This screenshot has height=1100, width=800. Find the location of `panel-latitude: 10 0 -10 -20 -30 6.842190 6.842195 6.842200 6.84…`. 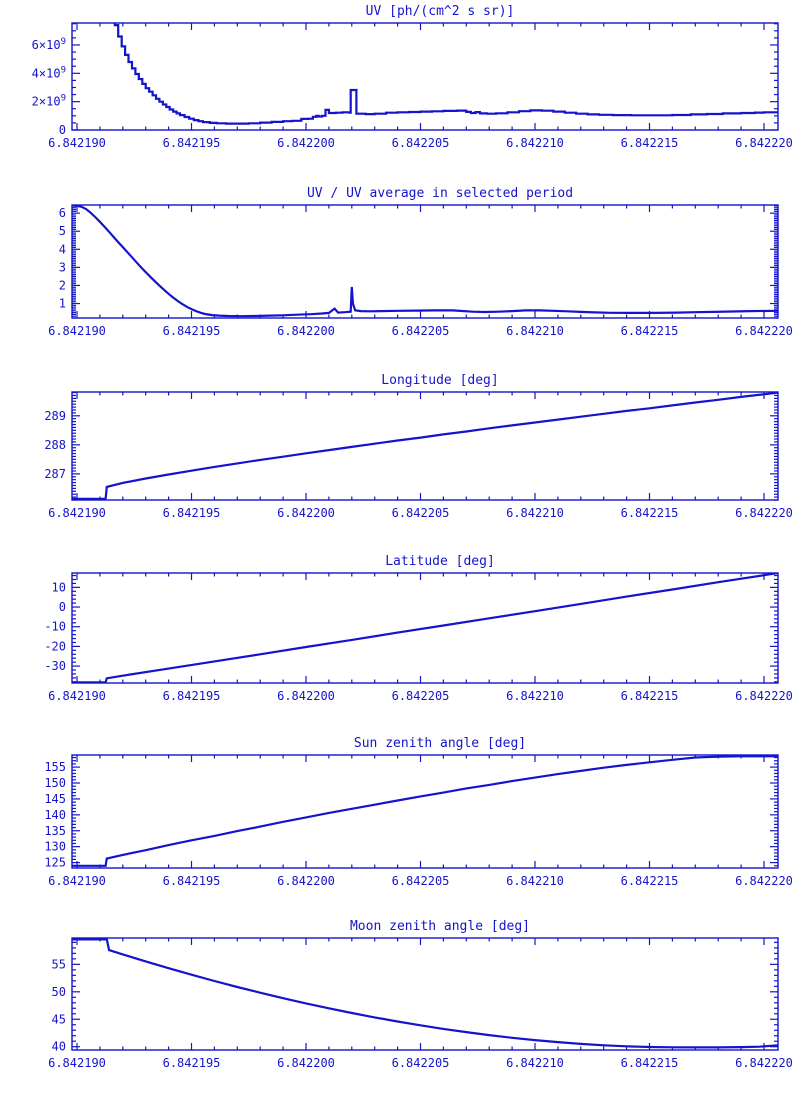

panel-latitude: 10 0 -10 -20 -30 6.842190 6.842195 6.842200 6.84… is located at coordinates (418, 628).